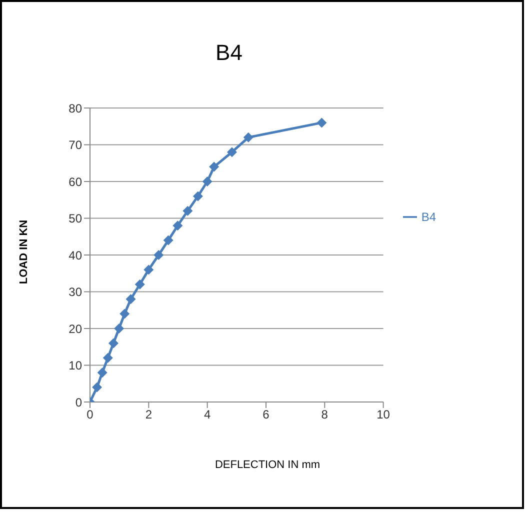 This screenshot has height=513, width=526. What do you see at coordinates (428, 217) in the screenshot?
I see `legend-label: B4` at bounding box center [428, 217].